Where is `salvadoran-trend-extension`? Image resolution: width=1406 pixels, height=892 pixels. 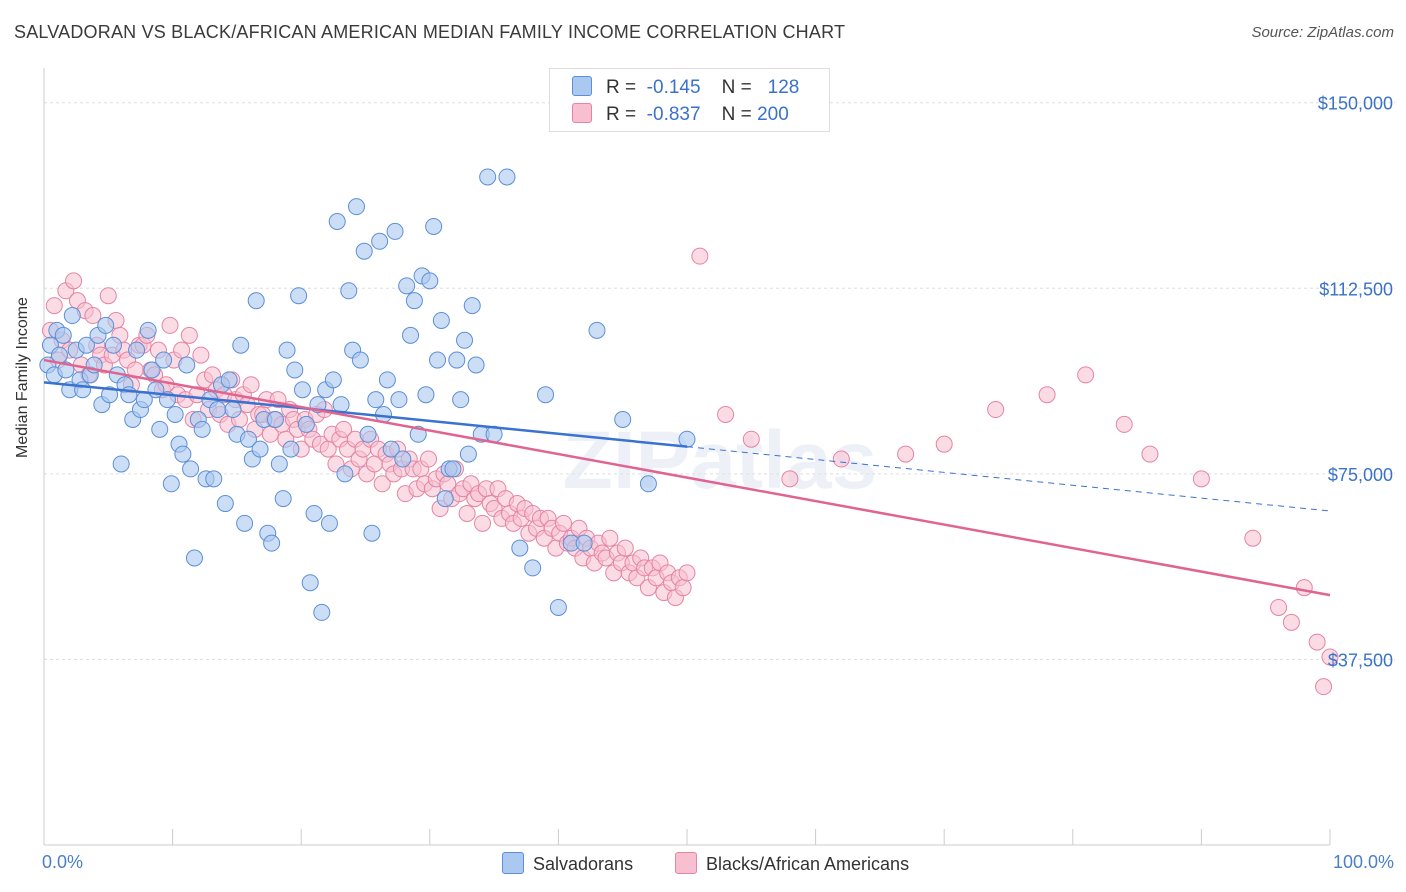
salvadoran-trend-extension is located at coordinates (1008, 479).